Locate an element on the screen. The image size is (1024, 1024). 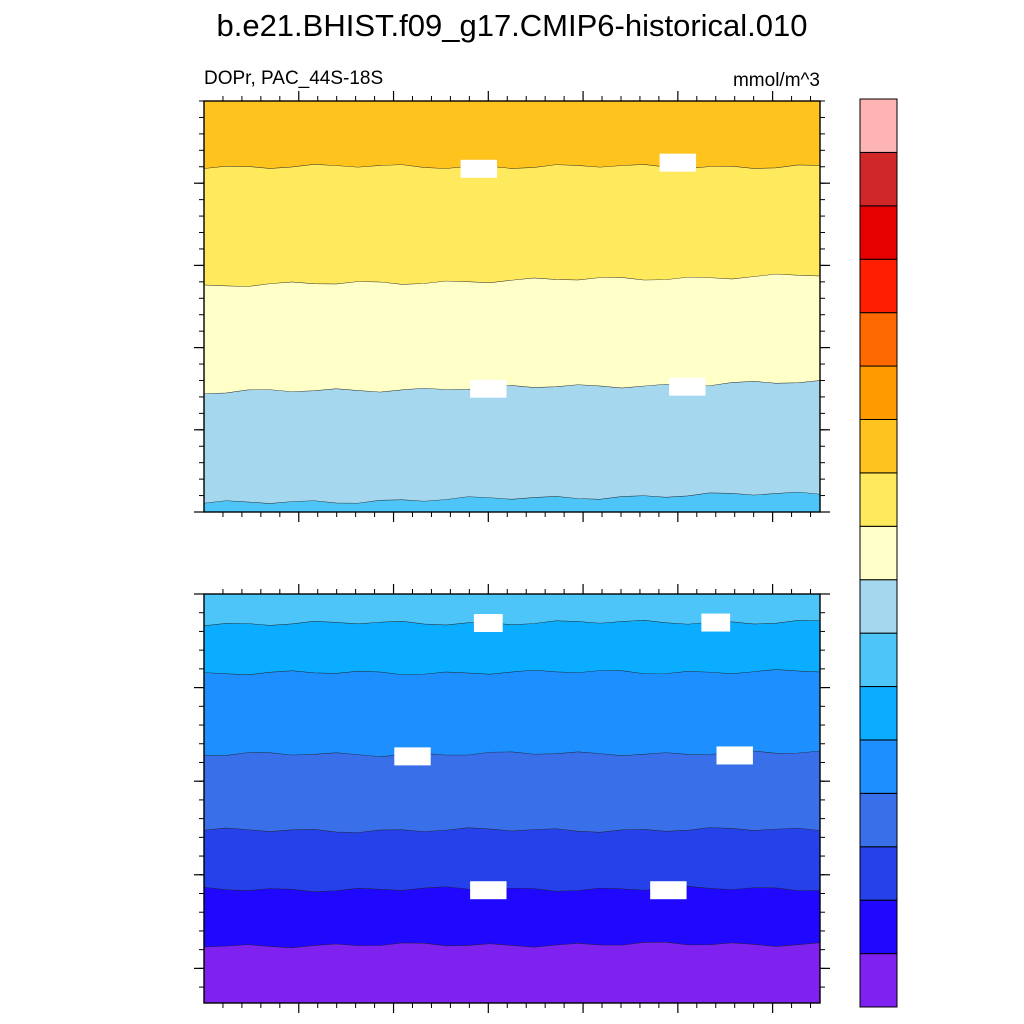
subtitle-units: mmol/m^3 is located at coordinates (776, 80).